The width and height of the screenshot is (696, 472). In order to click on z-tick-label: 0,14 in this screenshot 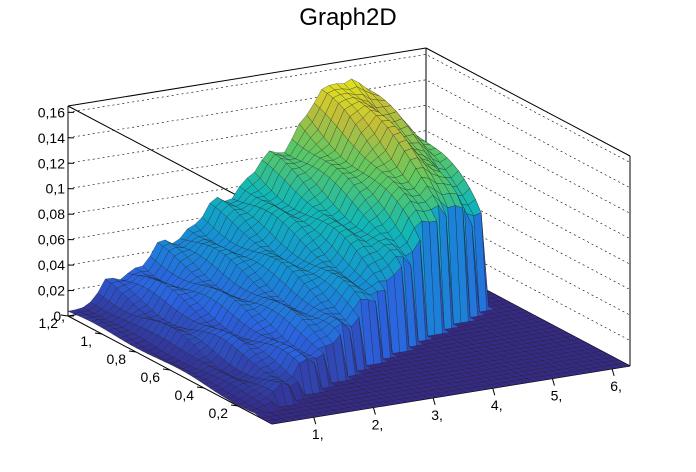, I will do `click(51, 138)`.